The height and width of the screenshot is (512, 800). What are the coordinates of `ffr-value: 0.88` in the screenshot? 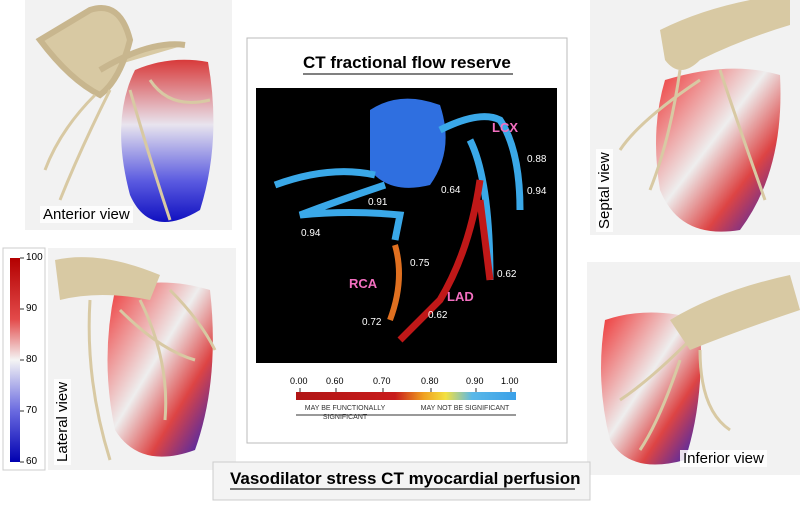 It's located at (537, 159).